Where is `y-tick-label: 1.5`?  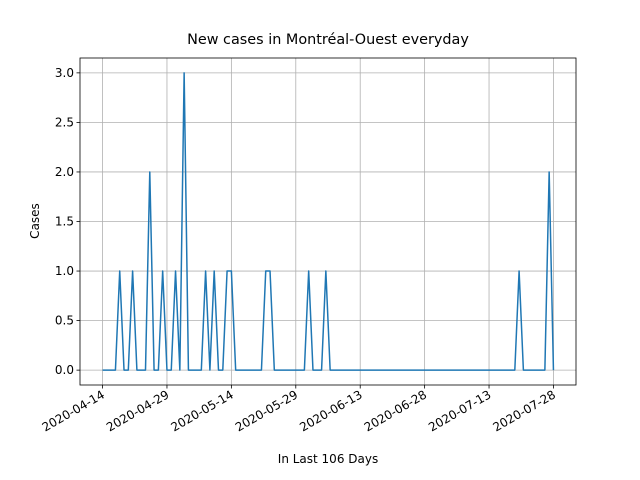
y-tick-label: 1.5 is located at coordinates (64, 222).